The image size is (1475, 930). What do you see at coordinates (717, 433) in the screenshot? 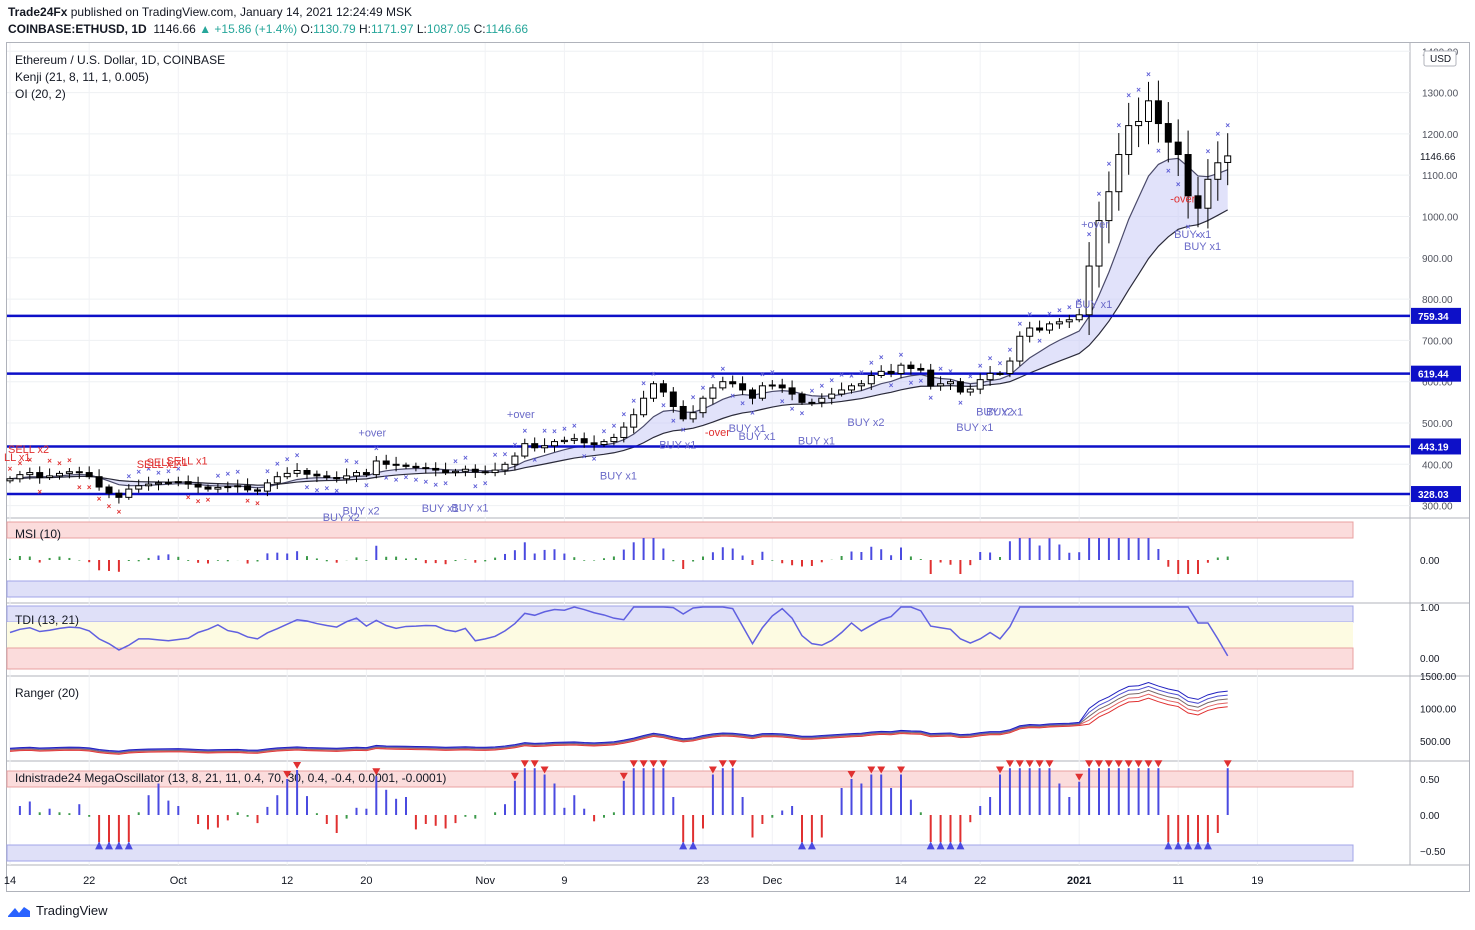
I see `over-label: -over` at bounding box center [717, 433].